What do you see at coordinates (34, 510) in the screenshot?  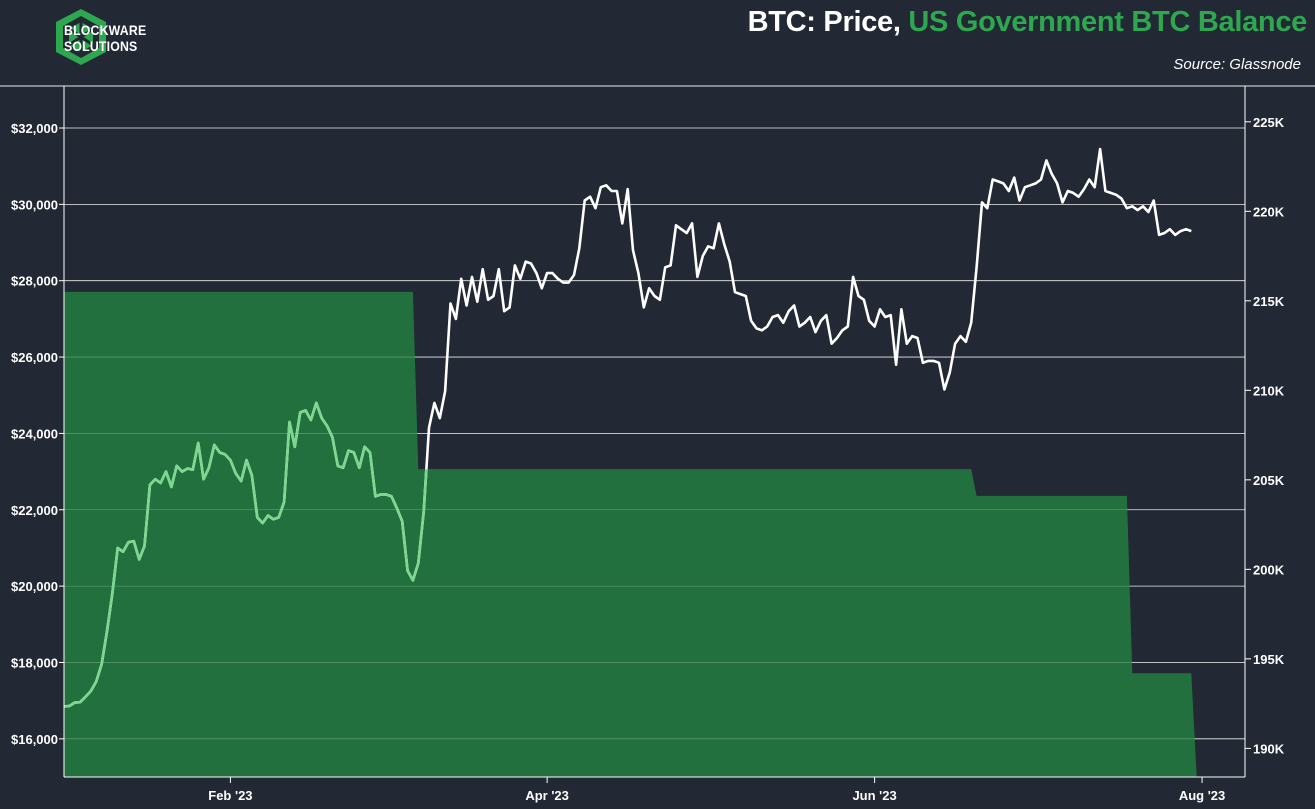 I see `left-tick-label: $22,000` at bounding box center [34, 510].